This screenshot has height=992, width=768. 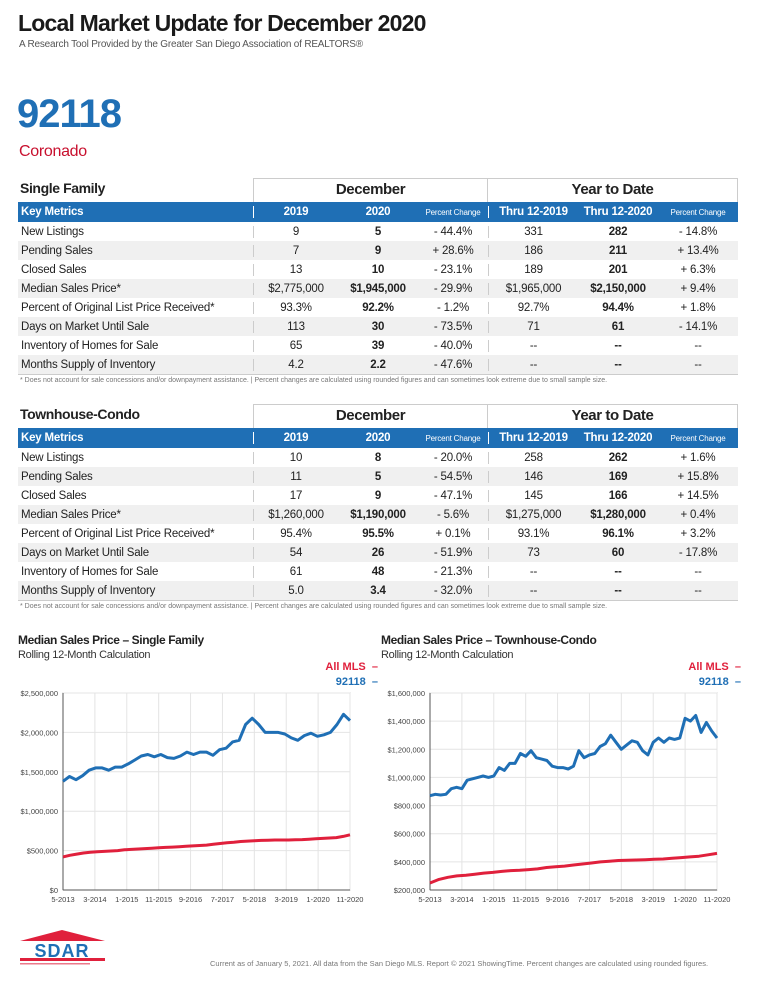 I want to click on col-2019: 2019, so click(x=295, y=212).